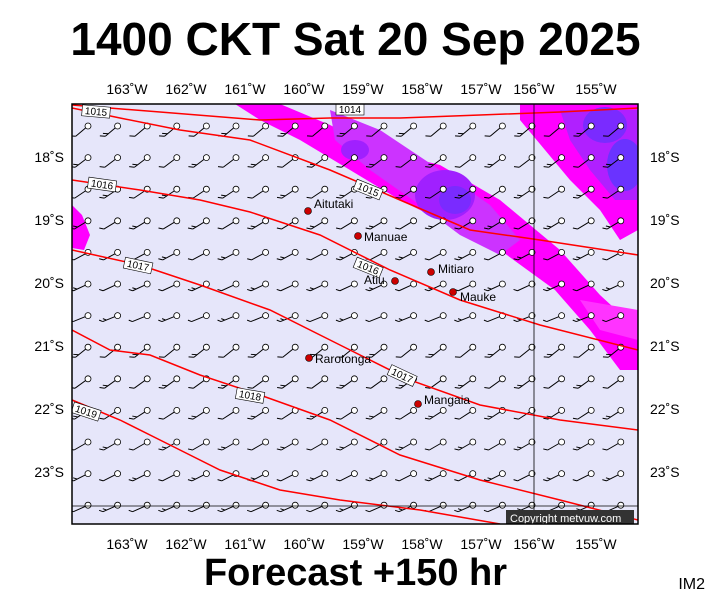  I want to click on svg-text: 163˚W, so click(127, 89).